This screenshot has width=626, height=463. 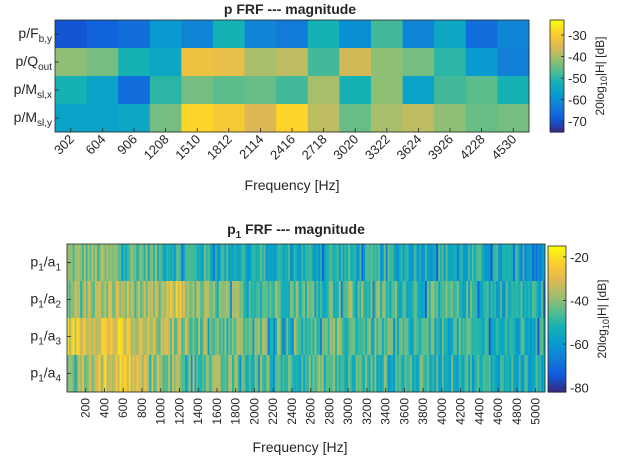 What do you see at coordinates (440, 147) in the screenshot?
I see `top-x-tick-label: 3926` at bounding box center [440, 147].